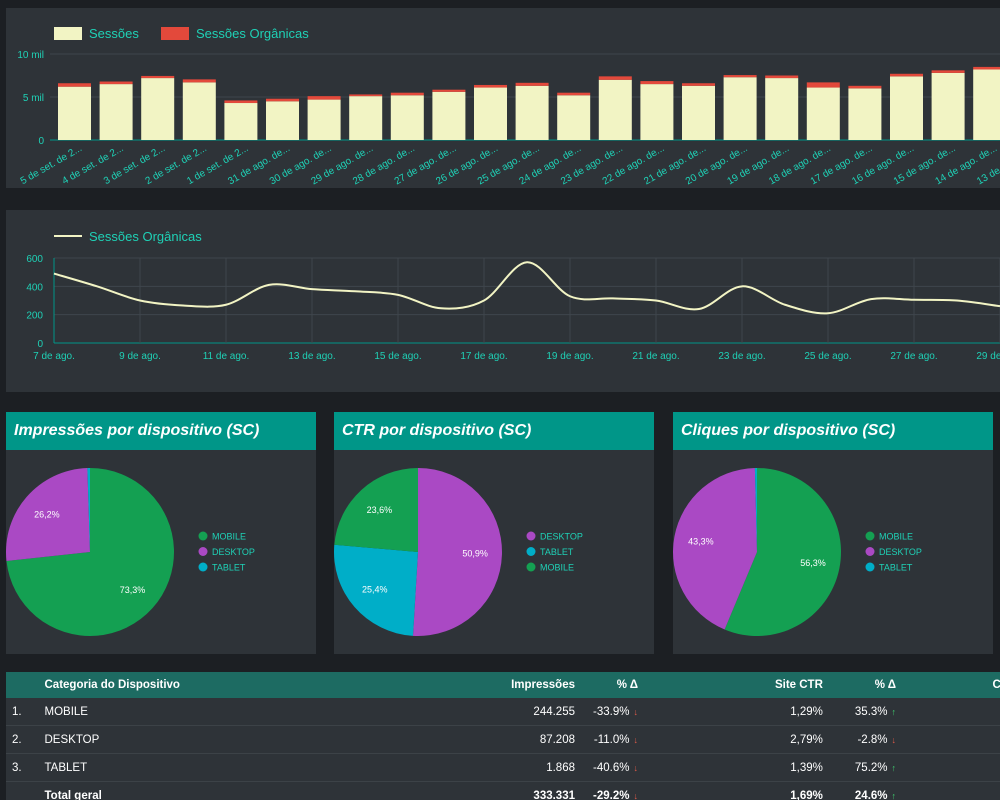 This screenshot has width=1000, height=800. I want to click on bar-legend: Sessões Sessões Orgânicas, so click(181, 33).